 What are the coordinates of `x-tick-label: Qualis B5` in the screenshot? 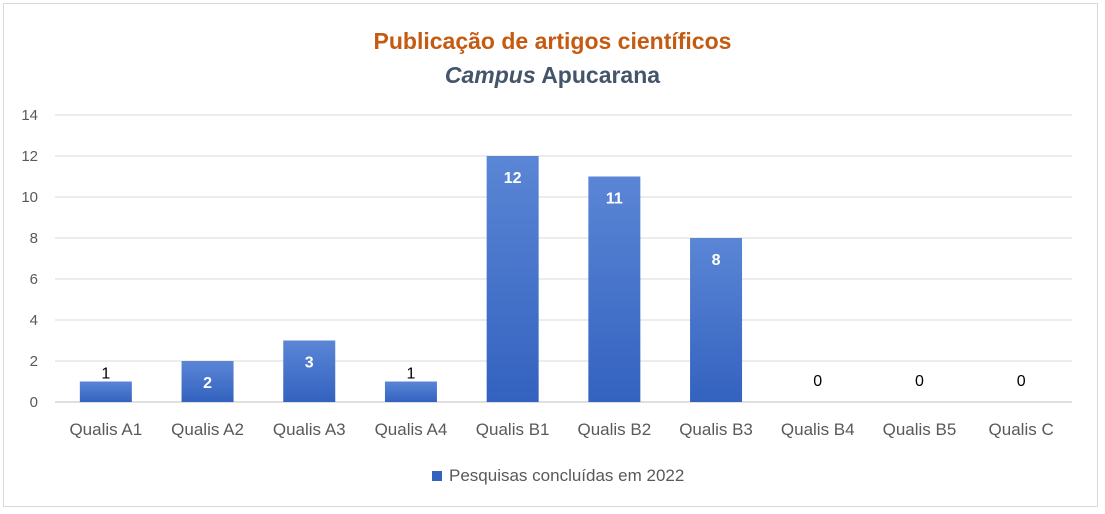 It's located at (920, 429).